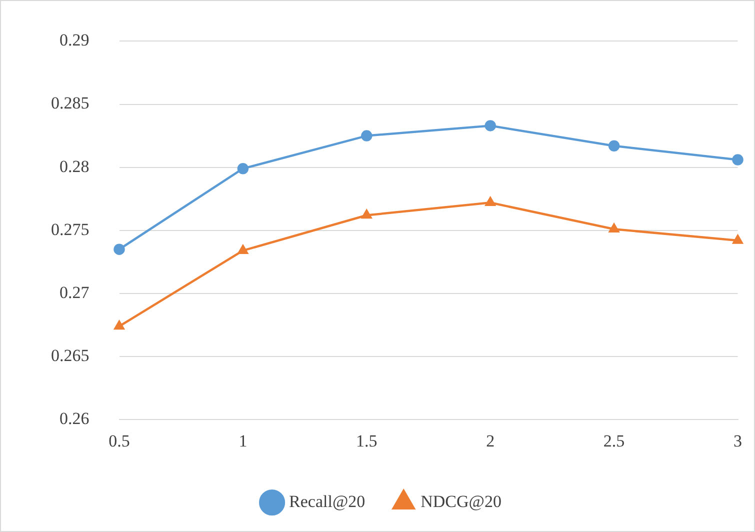 The width and height of the screenshot is (755, 532). Describe the element at coordinates (327, 501) in the screenshot. I see `legend-label: Recall@20` at that location.